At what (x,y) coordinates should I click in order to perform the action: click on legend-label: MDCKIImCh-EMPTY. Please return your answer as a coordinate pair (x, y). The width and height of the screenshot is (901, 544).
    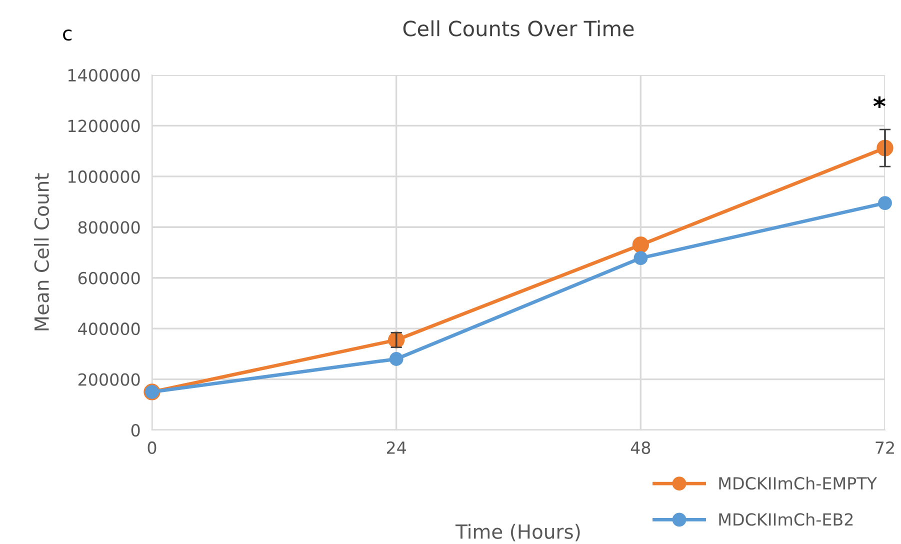
    Looking at the image, I should click on (798, 483).